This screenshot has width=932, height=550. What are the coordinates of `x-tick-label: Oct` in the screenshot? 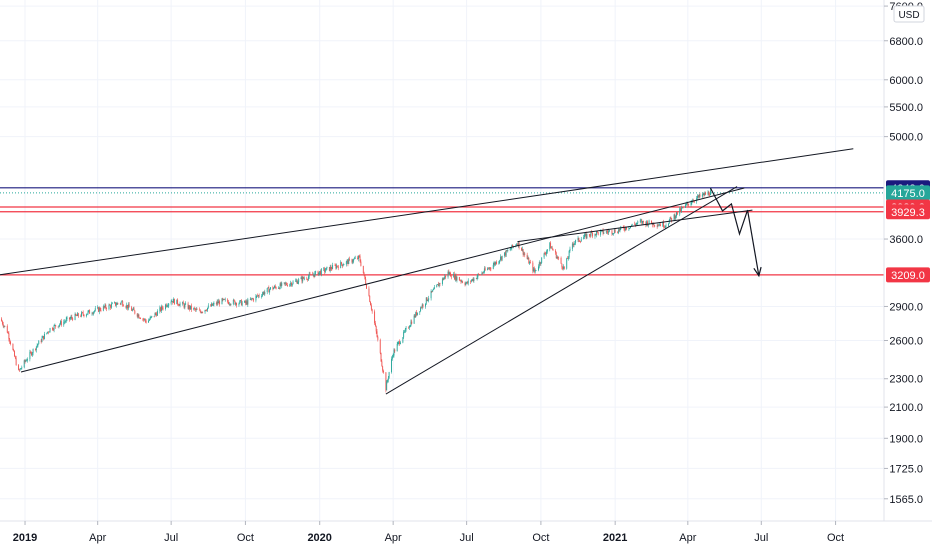 It's located at (835, 538).